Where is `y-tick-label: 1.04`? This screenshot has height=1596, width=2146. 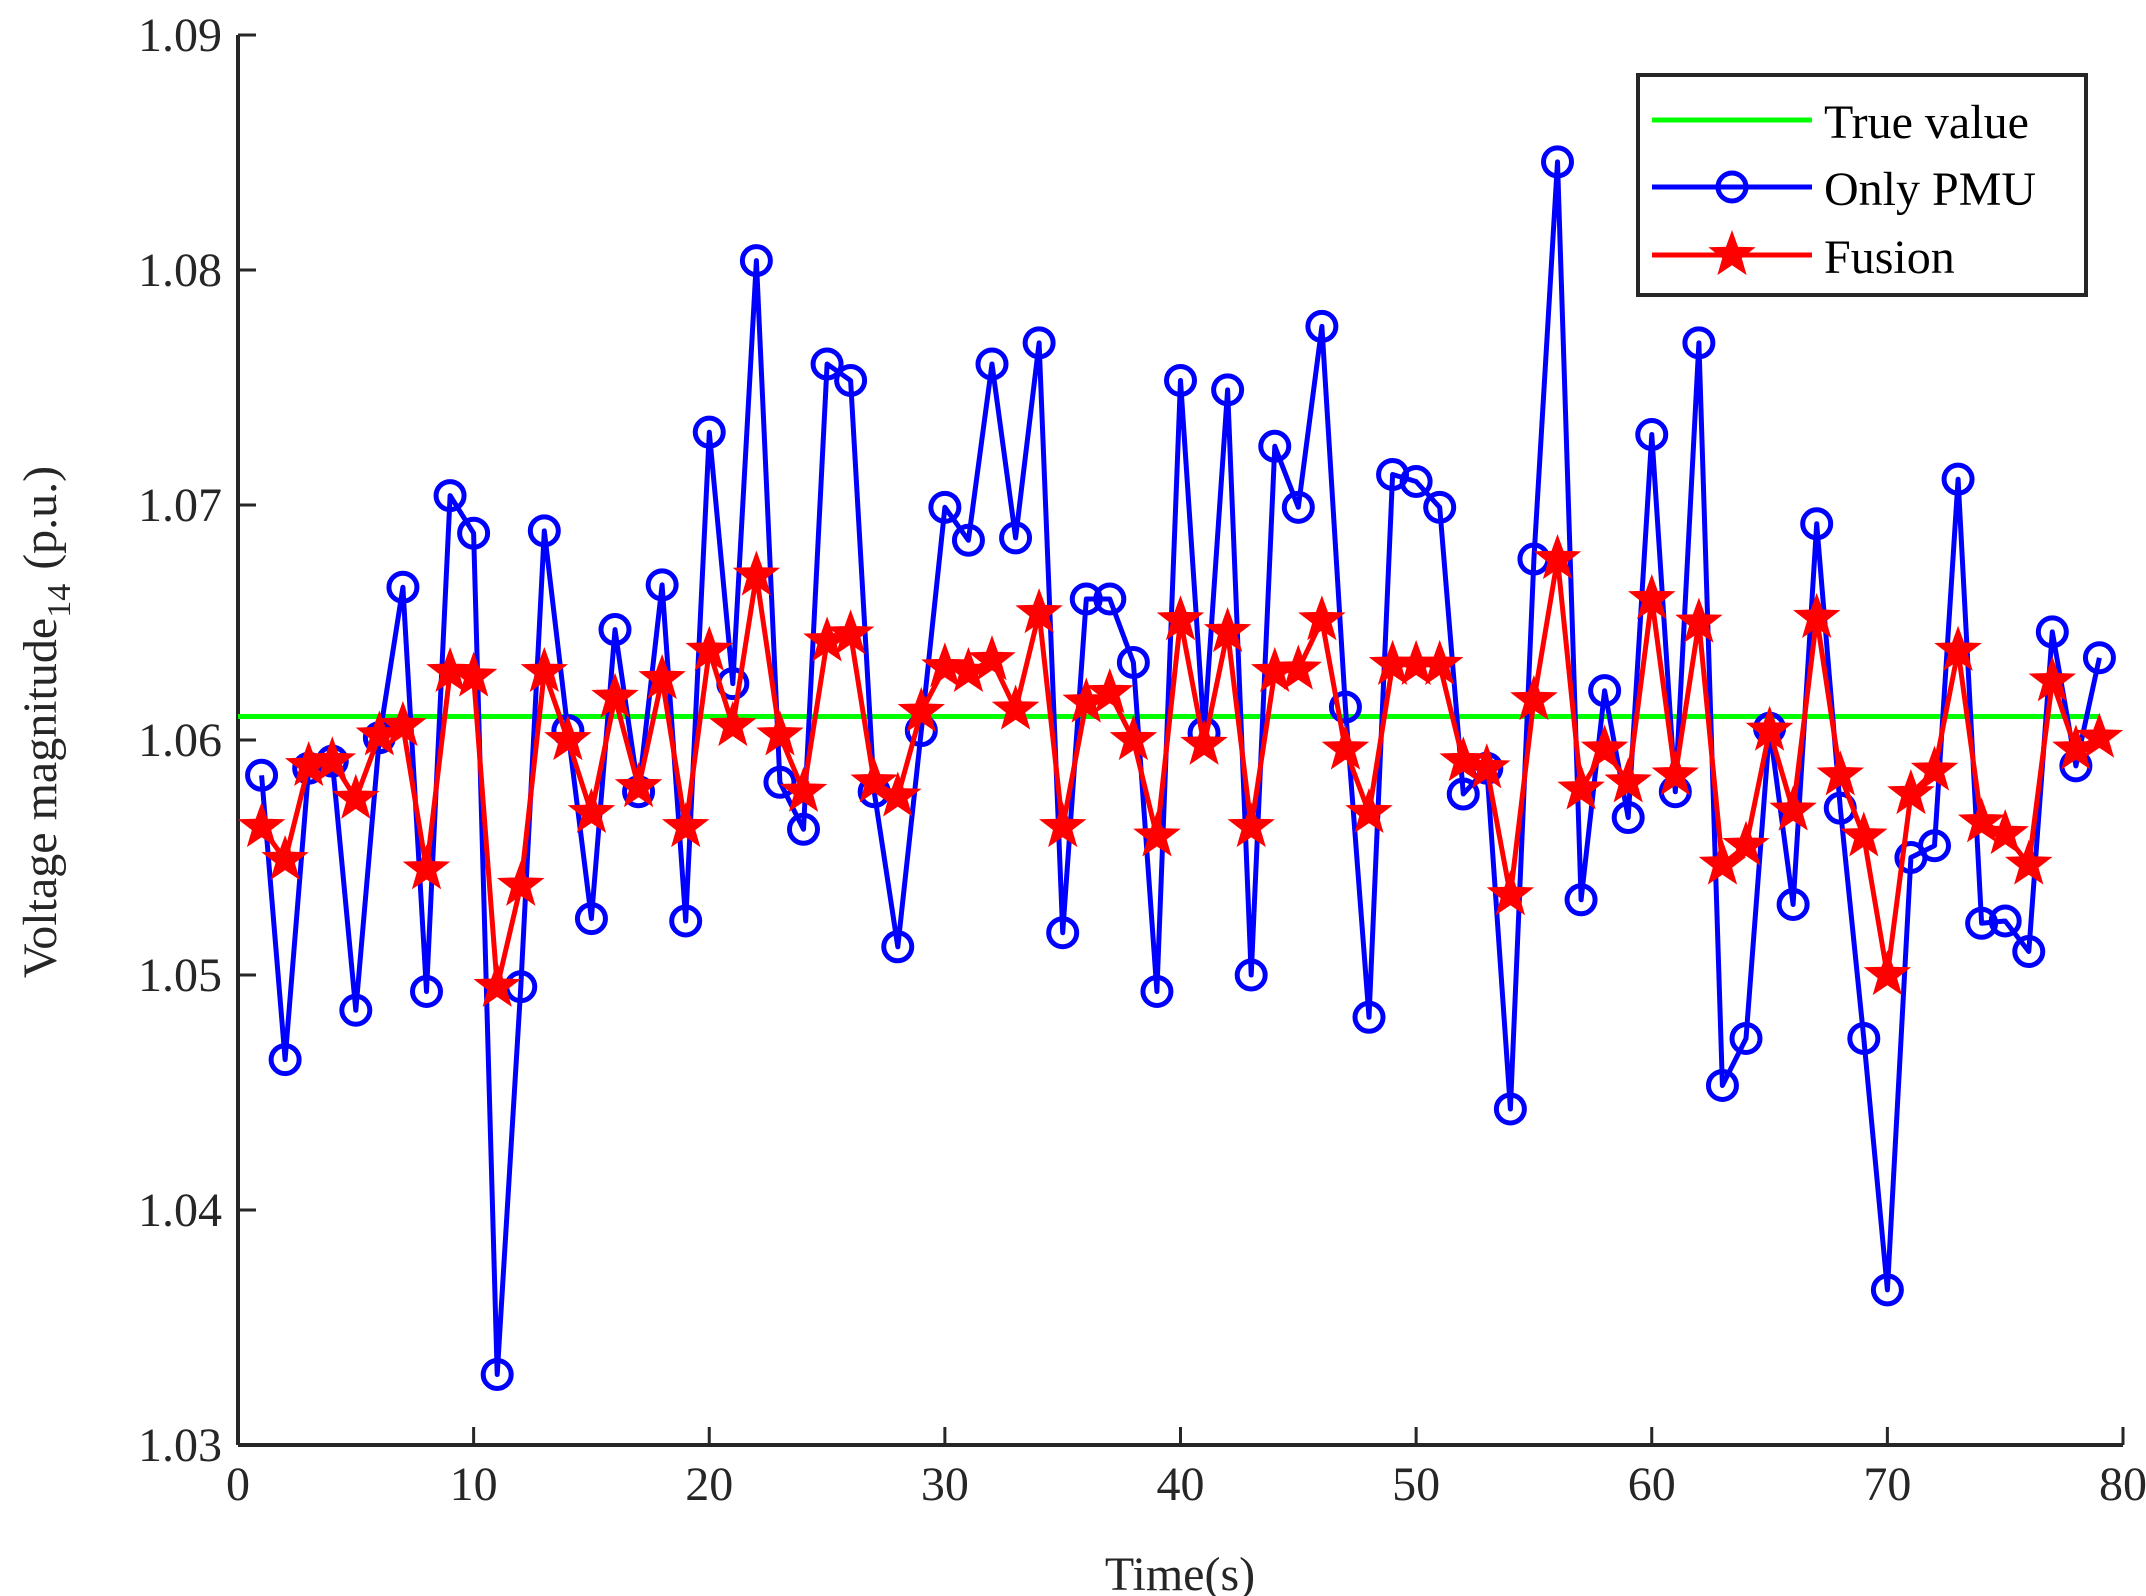
y-tick-label: 1.04 is located at coordinates (180, 1210).